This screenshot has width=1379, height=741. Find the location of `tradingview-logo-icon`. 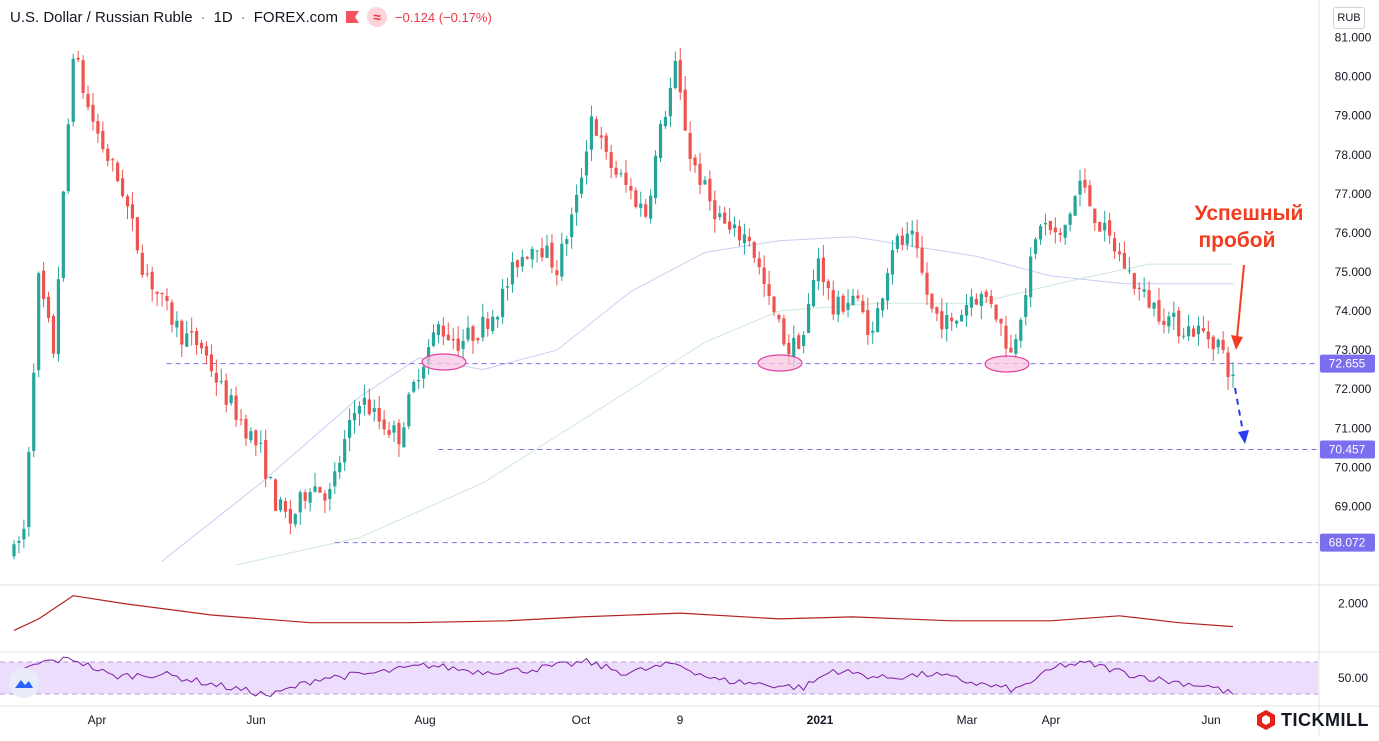

tradingview-logo-icon is located at coordinates (24, 683).